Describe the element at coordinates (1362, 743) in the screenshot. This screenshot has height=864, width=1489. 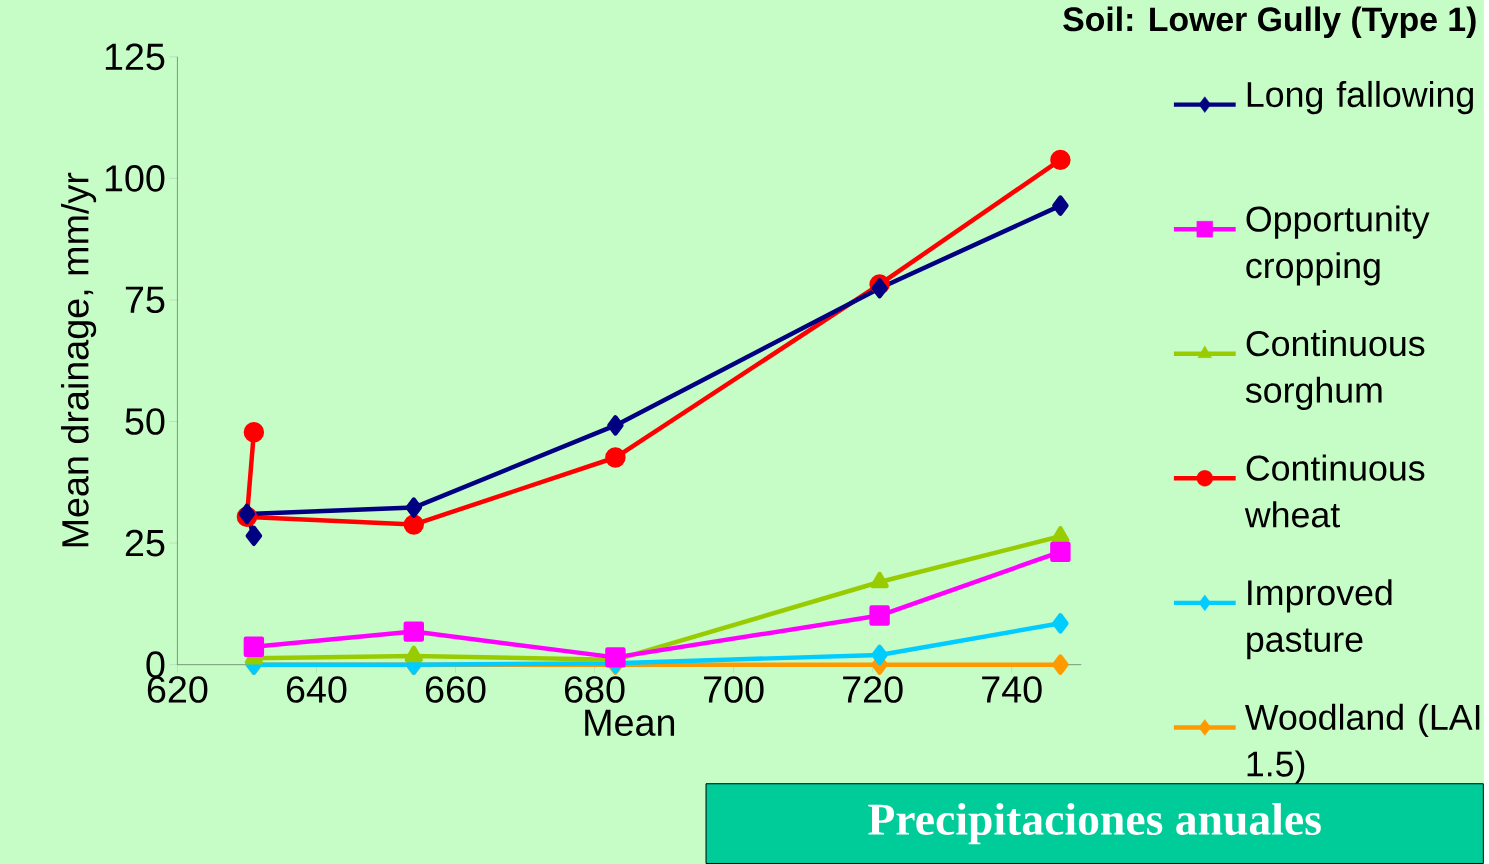
I see `legend-label: Woodland (LAI 1.5)` at that location.